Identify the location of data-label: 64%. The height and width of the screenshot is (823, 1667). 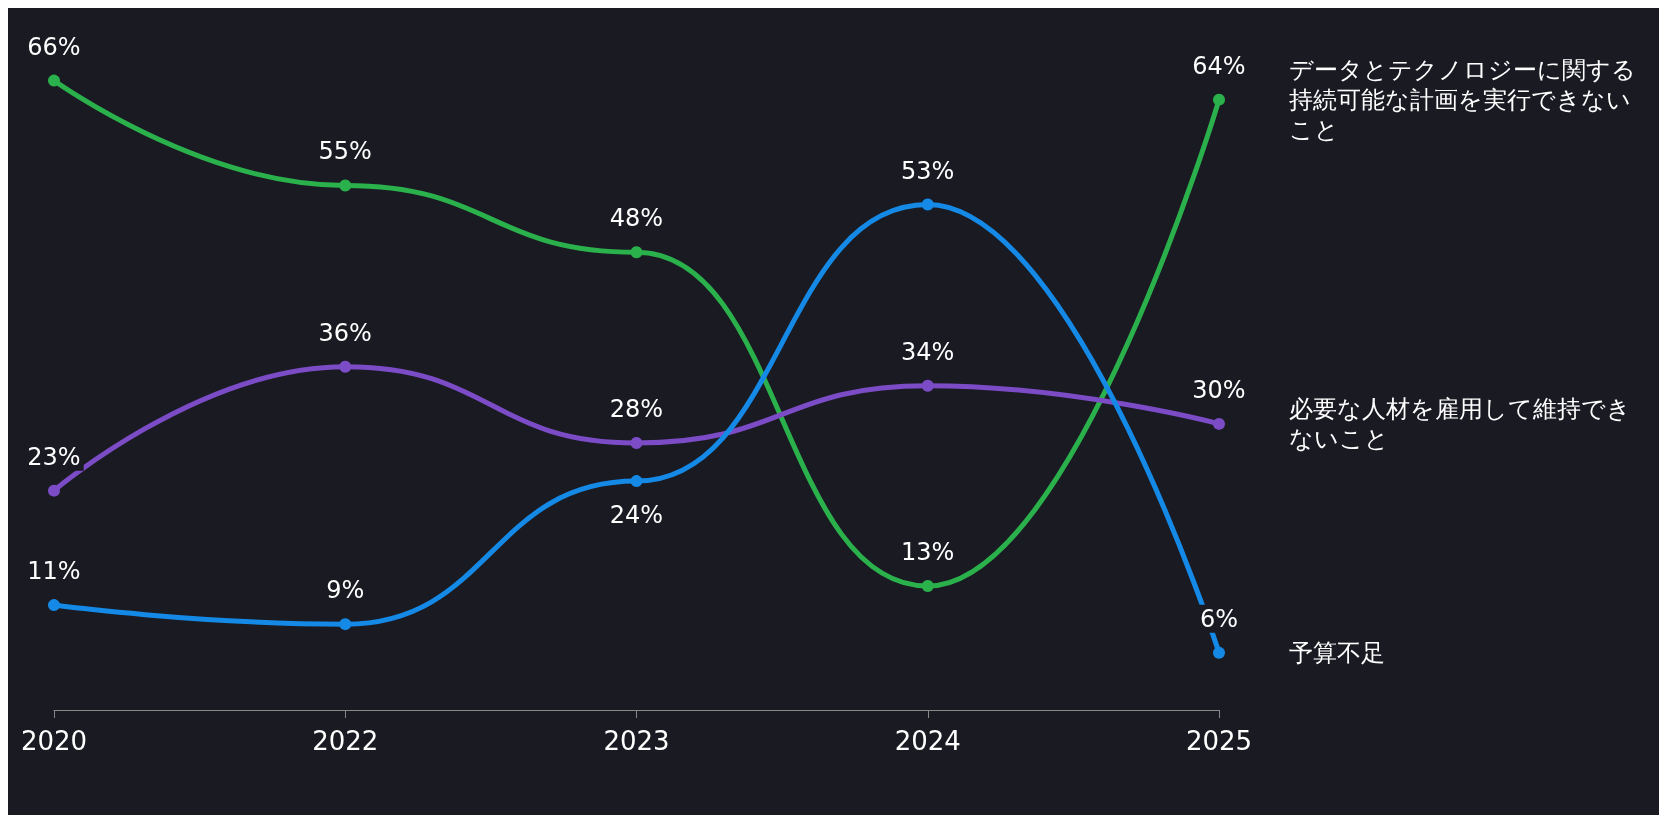
(1219, 65).